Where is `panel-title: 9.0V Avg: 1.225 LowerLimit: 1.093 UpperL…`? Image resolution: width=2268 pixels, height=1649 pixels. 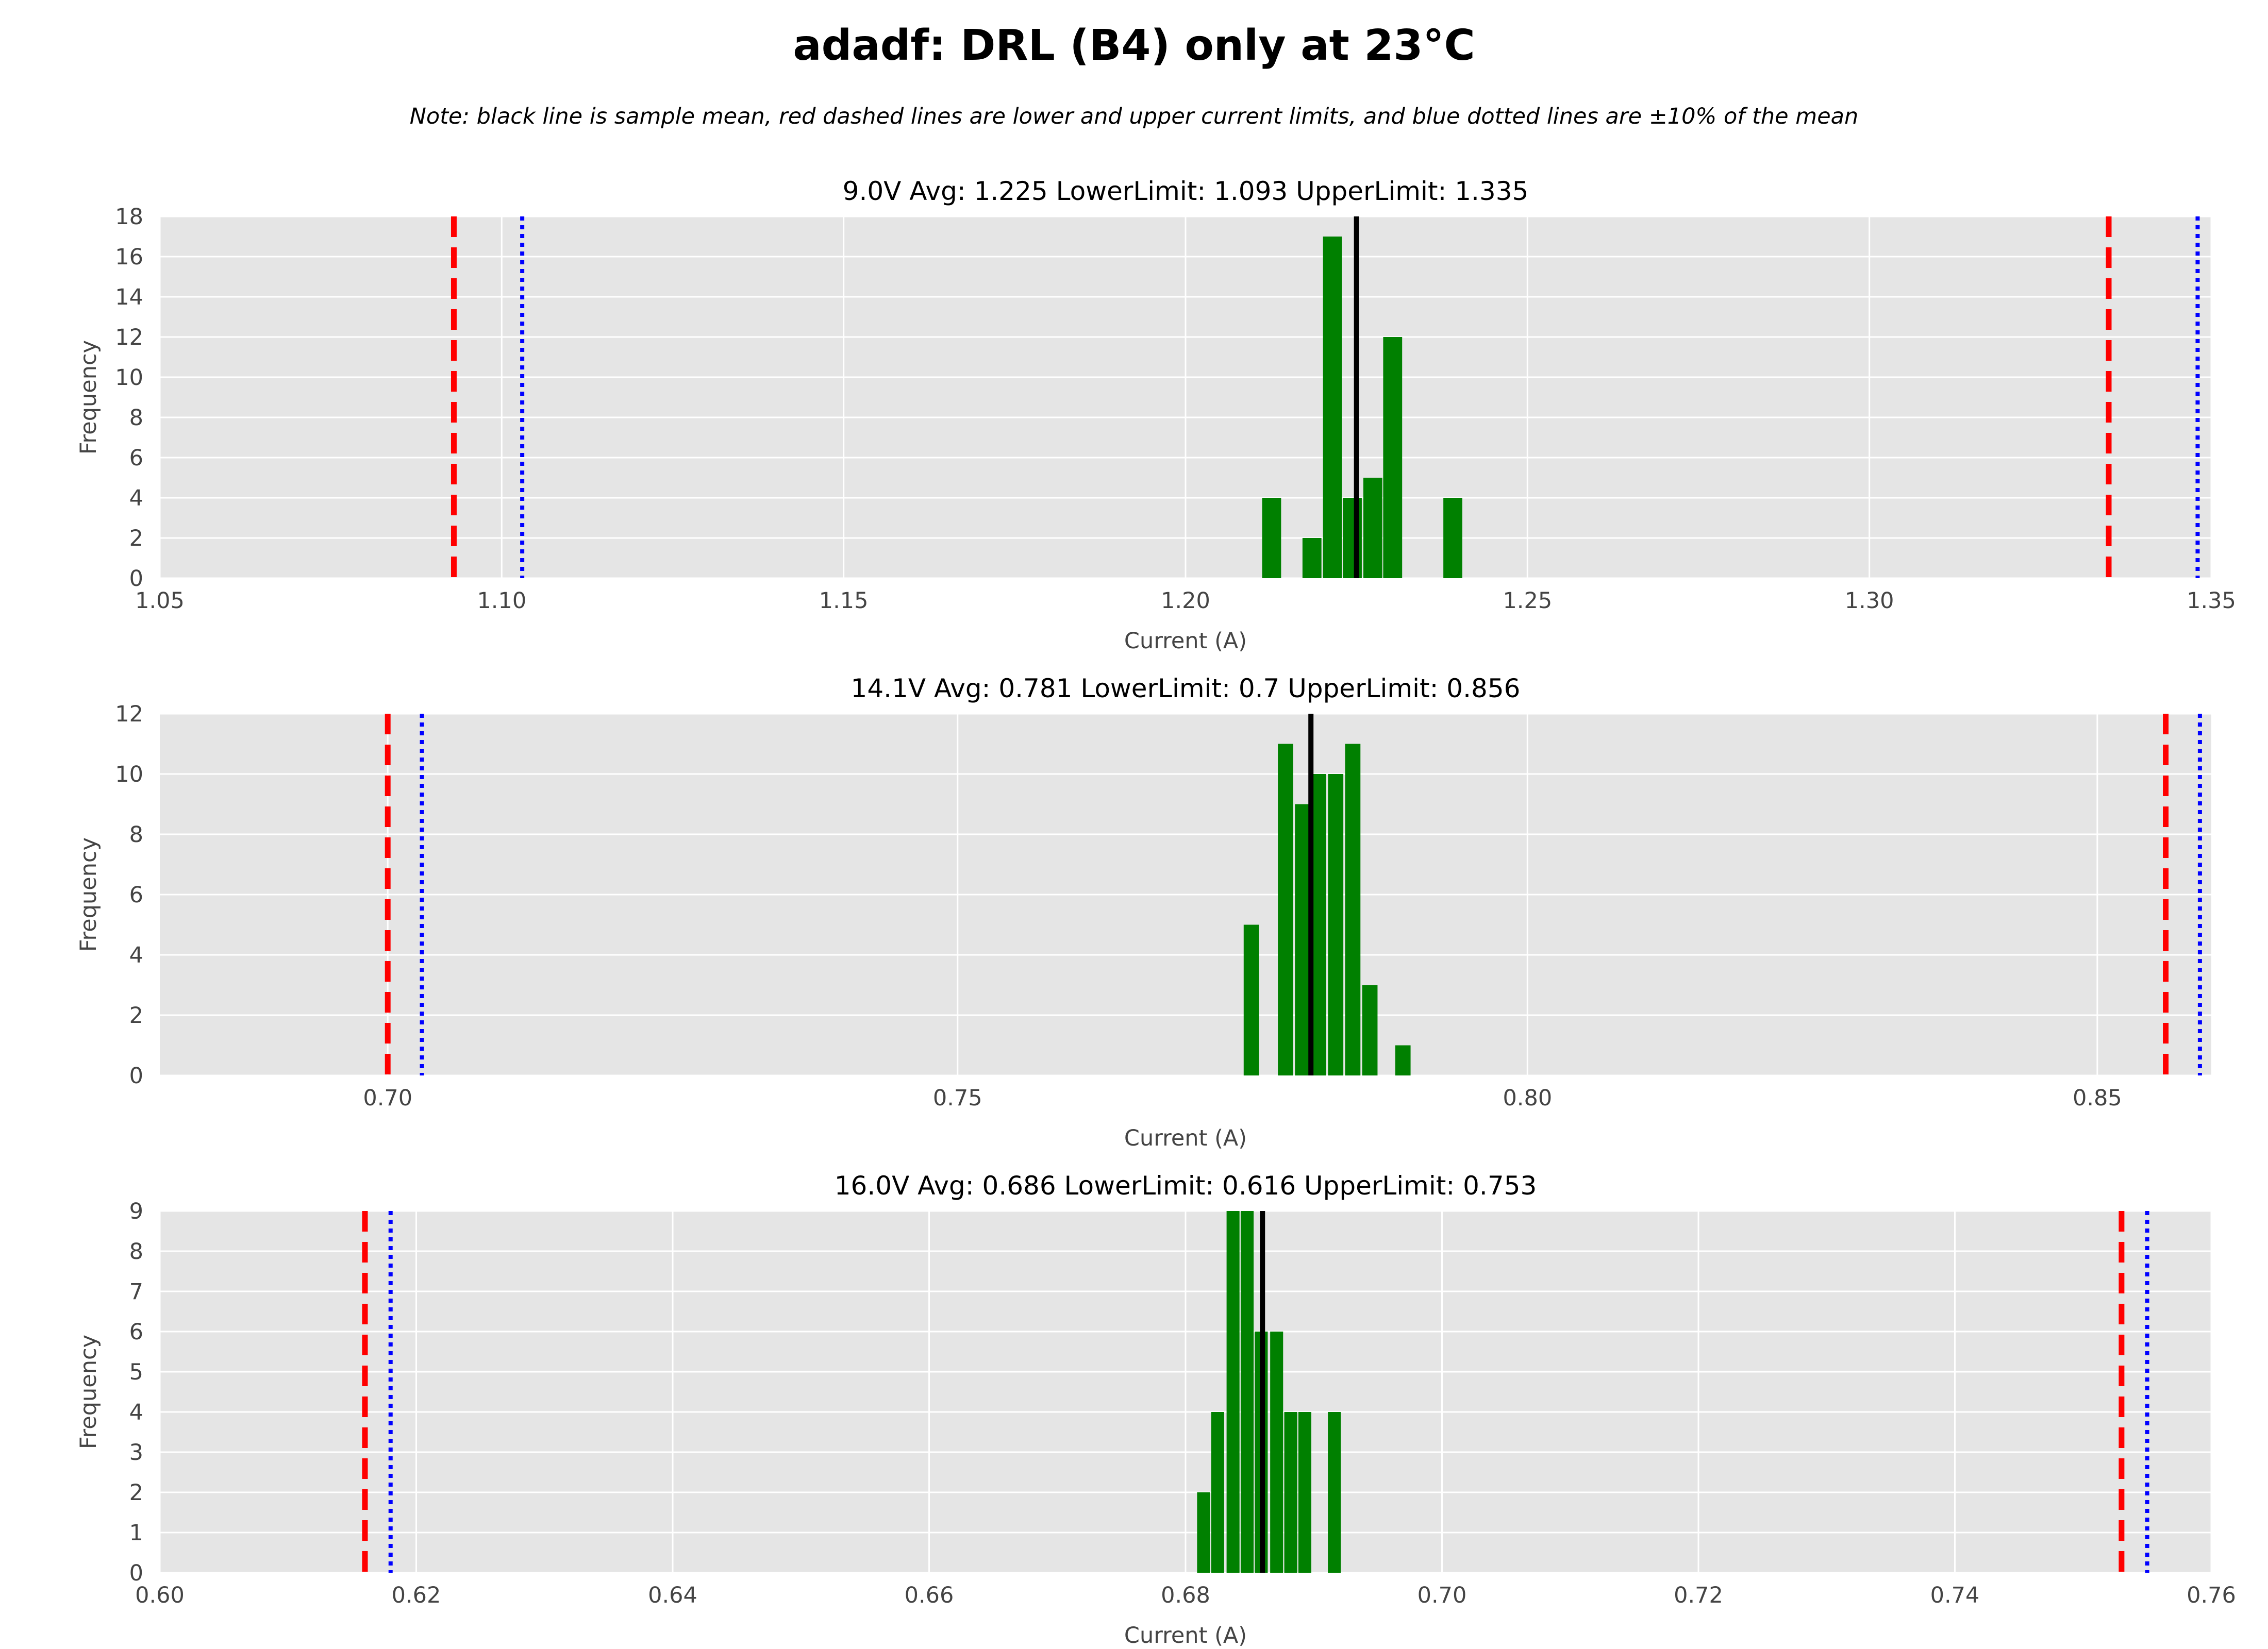
panel-title: 9.0V Avg: 1.225 LowerLimit: 1.093 UpperL… is located at coordinates (1186, 191).